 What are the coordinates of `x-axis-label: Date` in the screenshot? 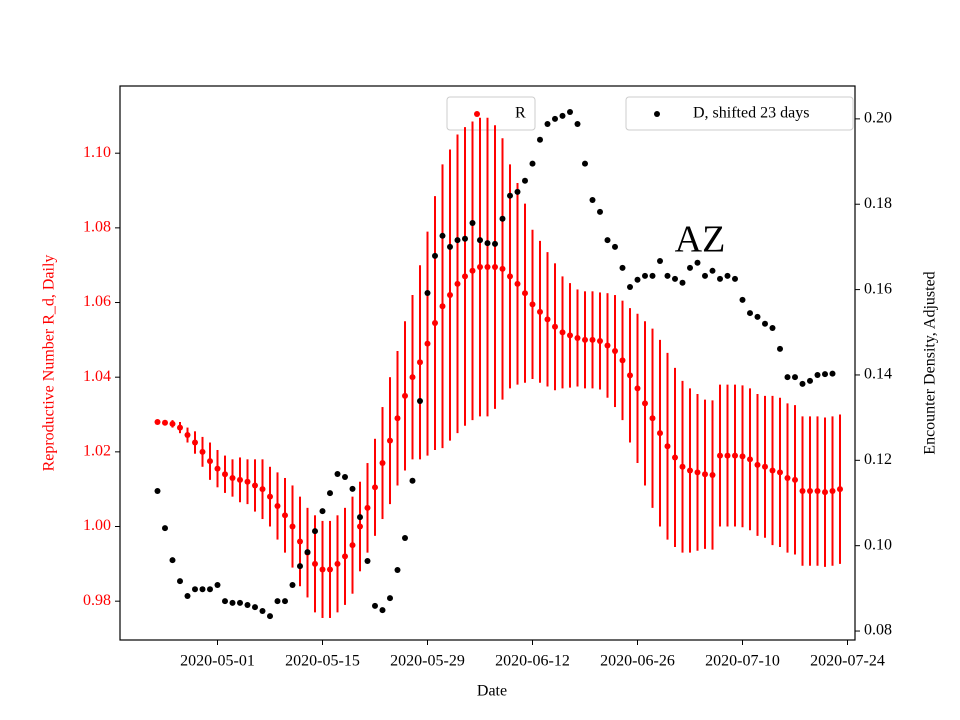 It's located at (492, 691).